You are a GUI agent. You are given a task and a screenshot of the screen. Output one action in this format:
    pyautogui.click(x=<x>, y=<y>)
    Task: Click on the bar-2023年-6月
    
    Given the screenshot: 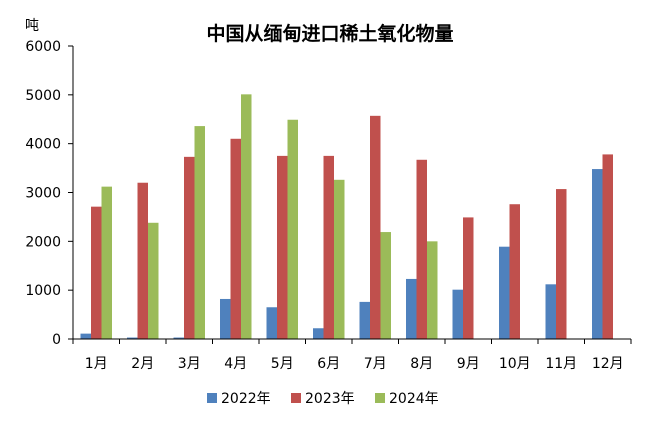 What is the action you would take?
    pyautogui.click(x=328, y=247)
    